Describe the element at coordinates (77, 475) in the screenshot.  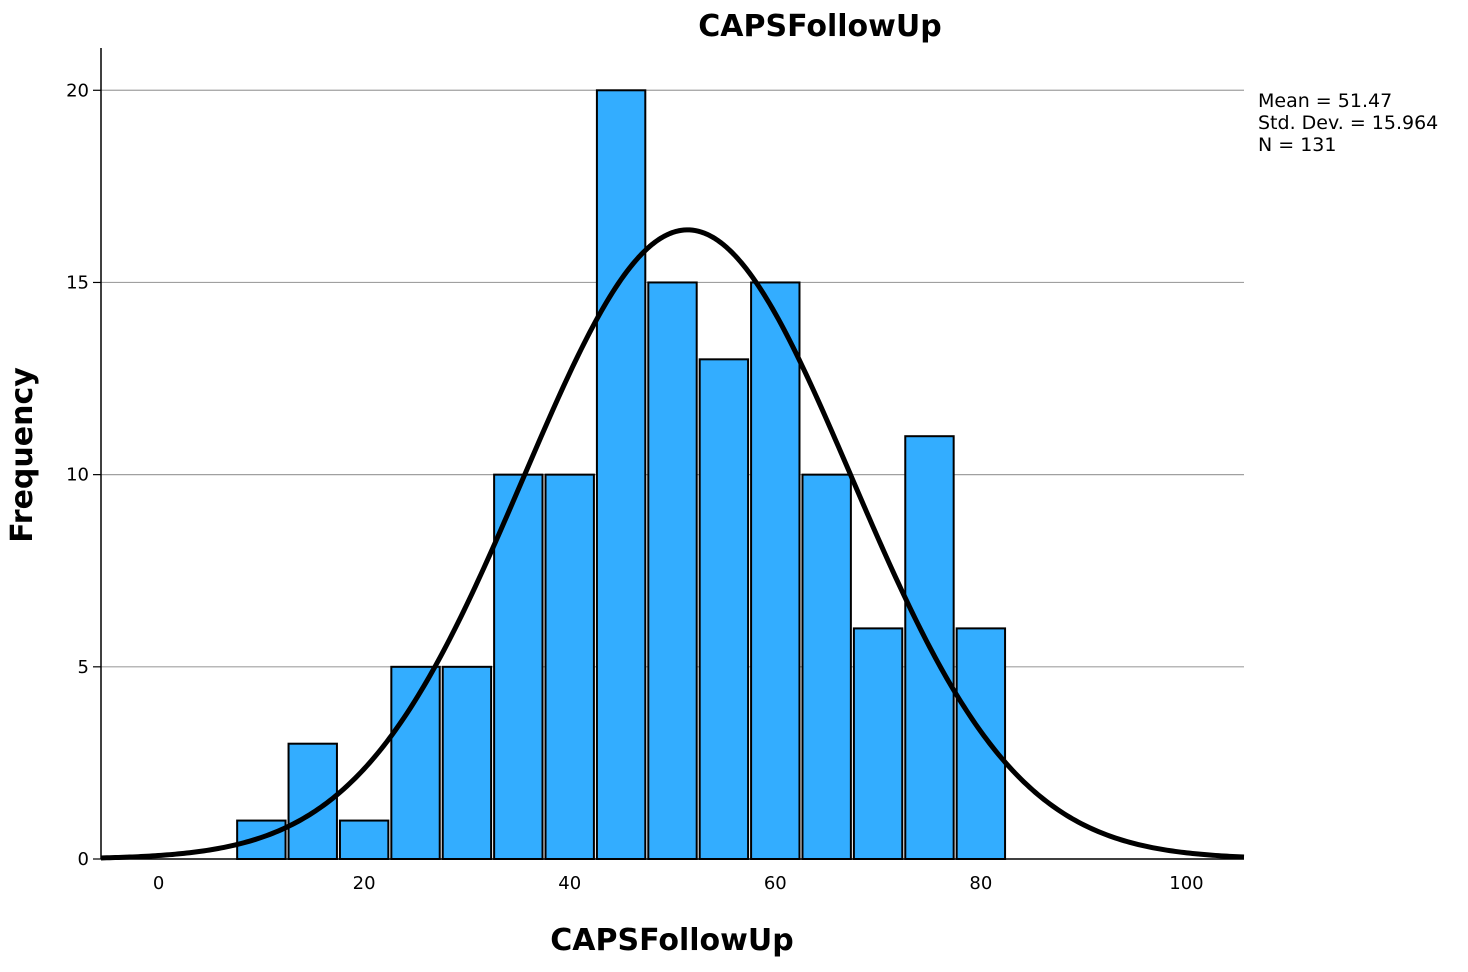
I see `y-tick-label: 10` at that location.